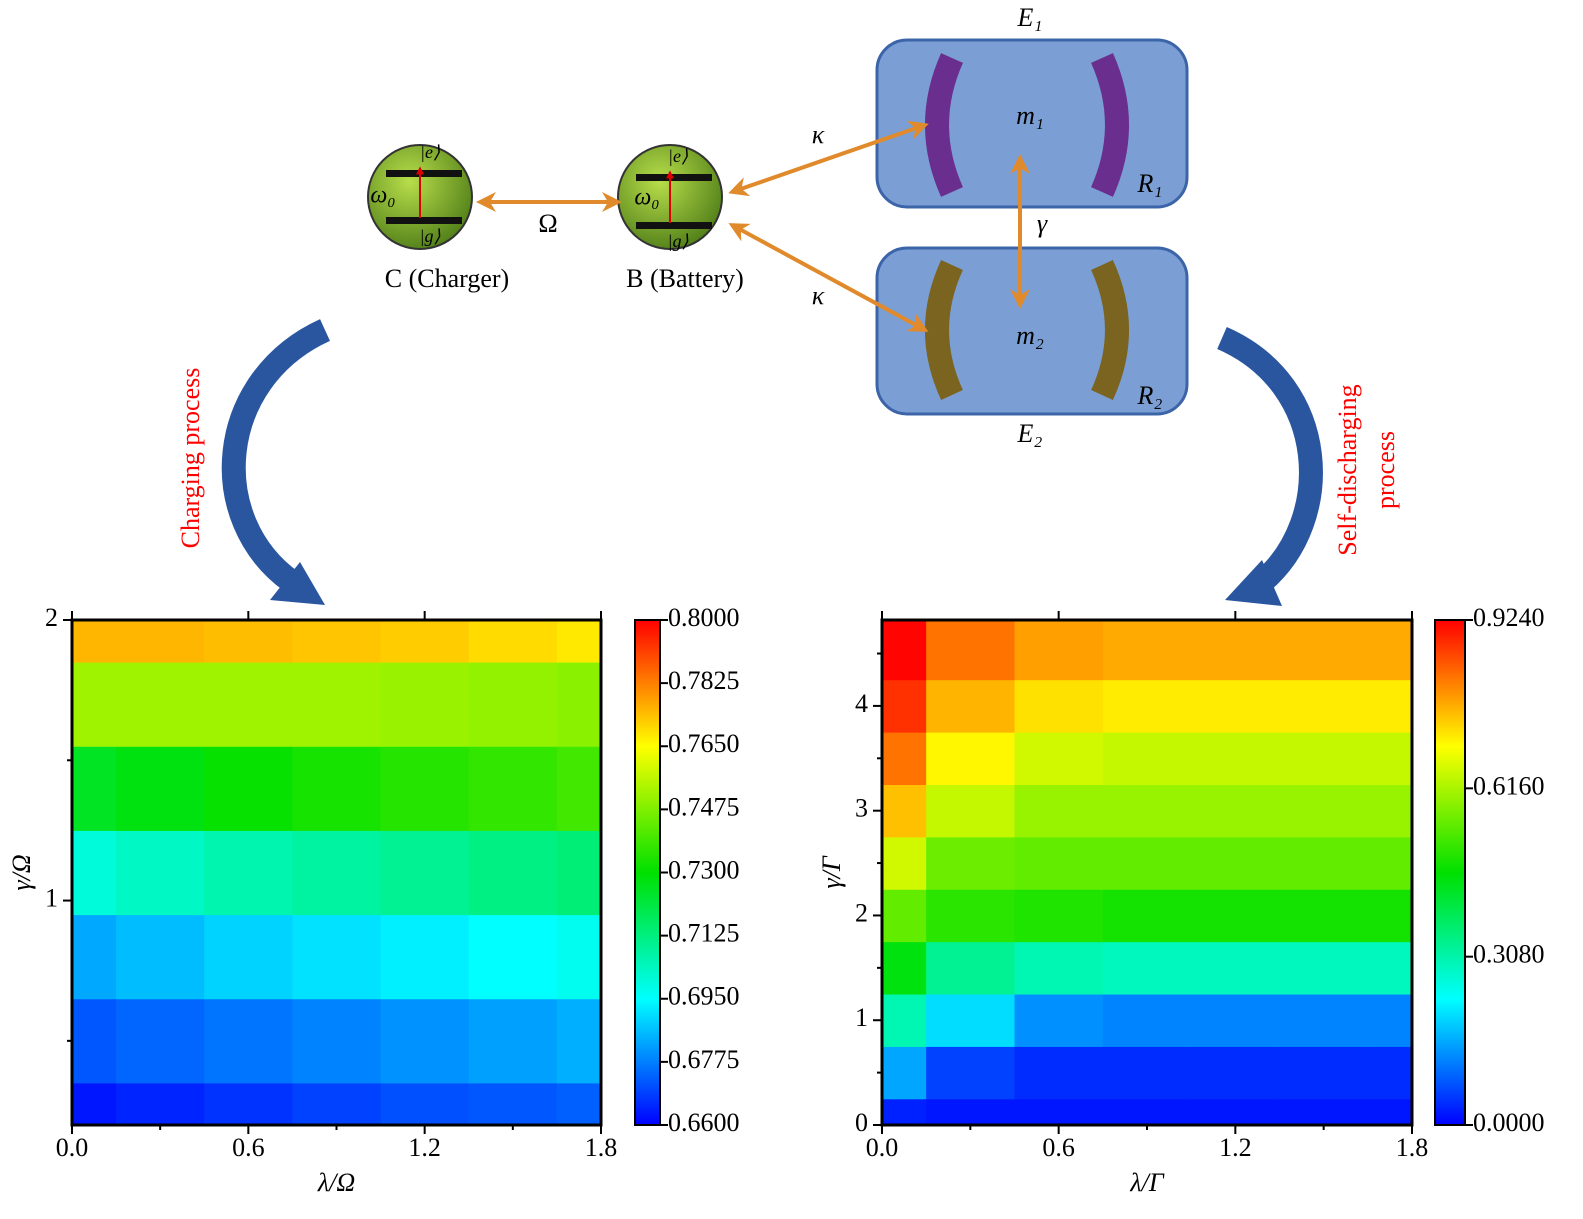 Image resolution: width=1583 pixels, height=1219 pixels. What do you see at coordinates (861, 912) in the screenshot?
I see `y-tick-label: 2` at bounding box center [861, 912].